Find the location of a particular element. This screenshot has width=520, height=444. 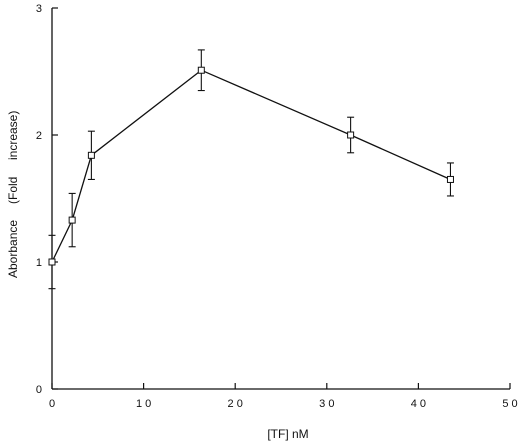

y-axis-title-part-2: (Fold is located at coordinates (13, 190).